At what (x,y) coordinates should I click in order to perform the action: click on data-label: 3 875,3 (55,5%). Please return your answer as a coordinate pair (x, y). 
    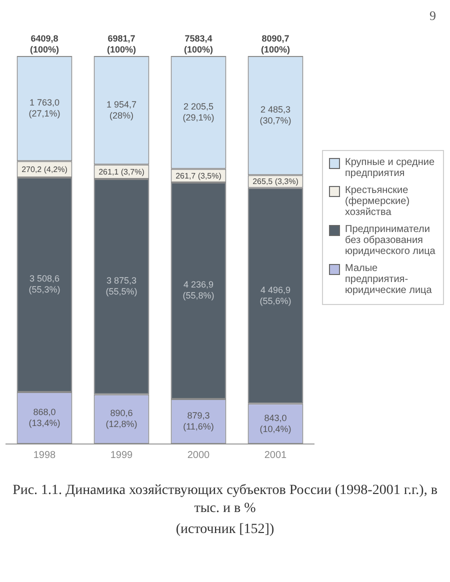
    Looking at the image, I should click on (122, 286).